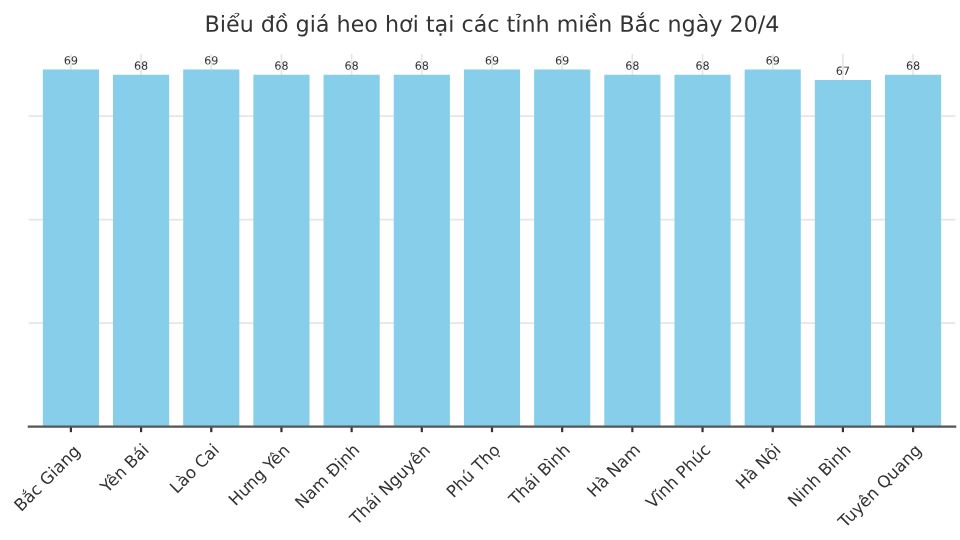 The height and width of the screenshot is (540, 960). Describe the element at coordinates (194, 468) in the screenshot. I see `x-tick-label: Lào Cai` at that location.